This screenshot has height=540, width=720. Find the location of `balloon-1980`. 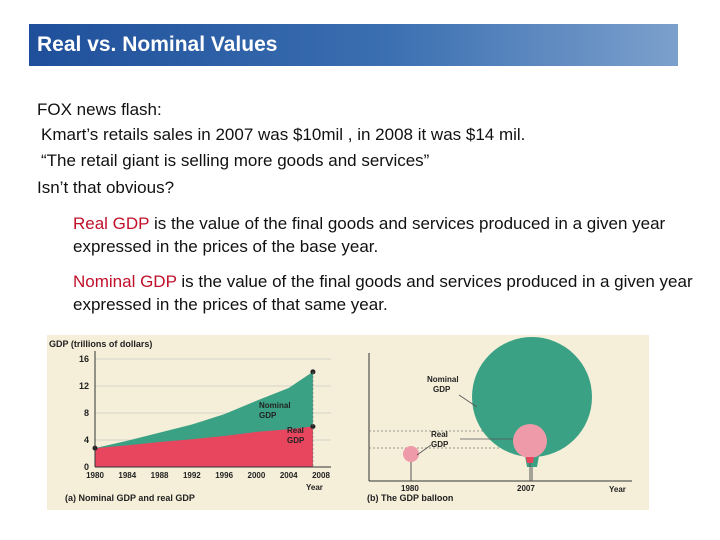

balloon-1980 is located at coordinates (411, 454).